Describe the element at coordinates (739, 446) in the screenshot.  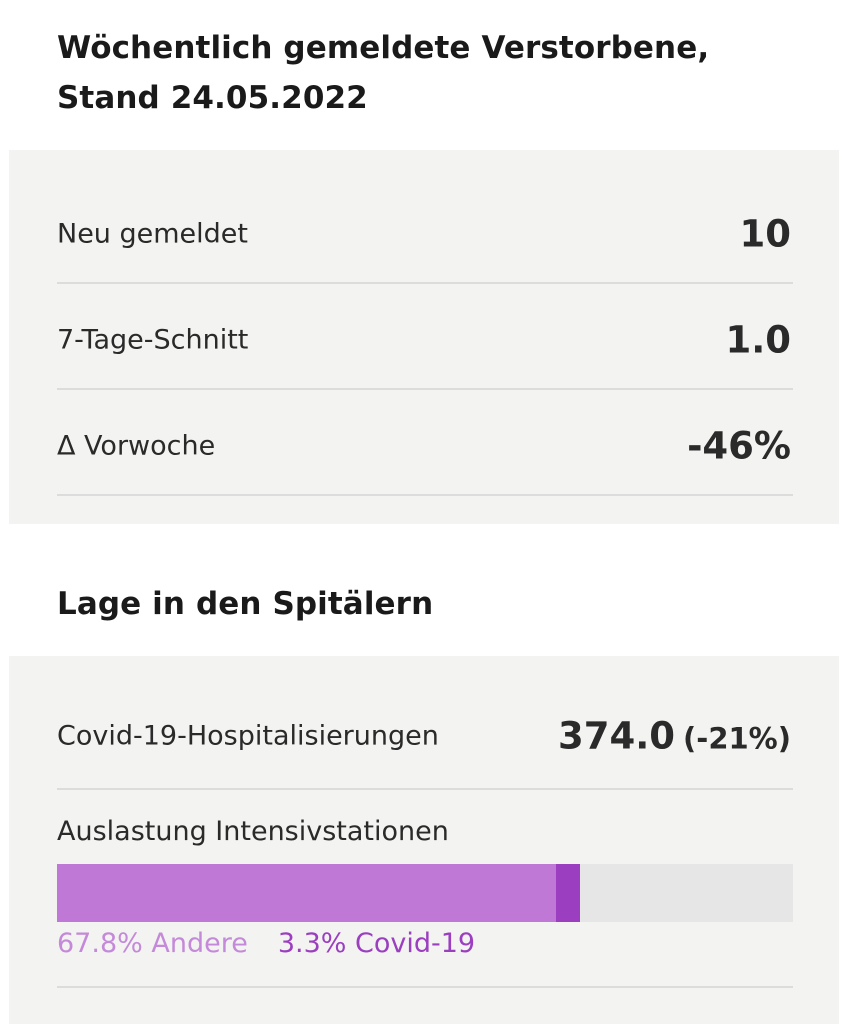
I see `stat-value: -46%` at that location.